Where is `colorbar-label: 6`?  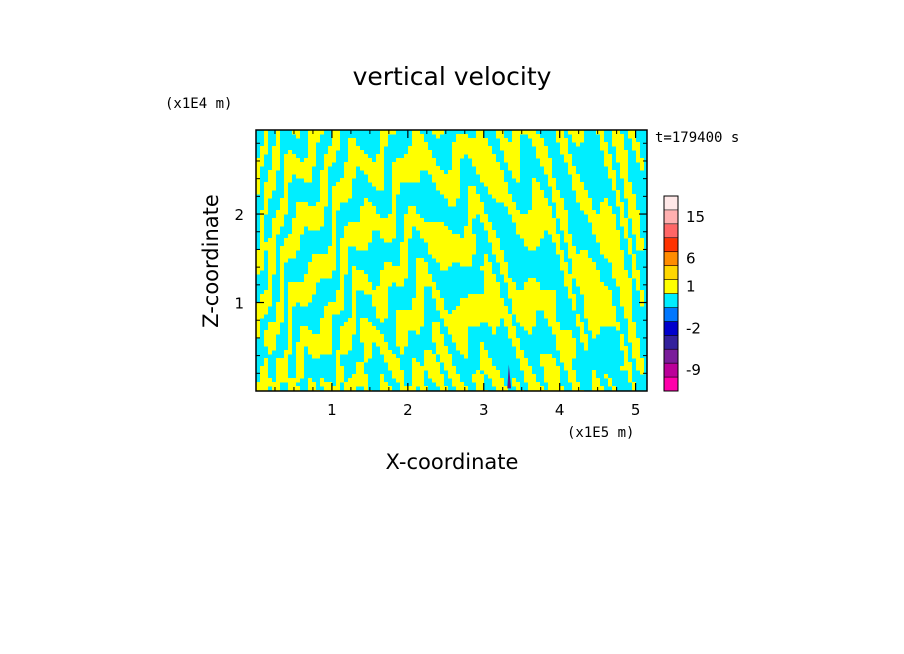 colorbar-label: 6 is located at coordinates (691, 259).